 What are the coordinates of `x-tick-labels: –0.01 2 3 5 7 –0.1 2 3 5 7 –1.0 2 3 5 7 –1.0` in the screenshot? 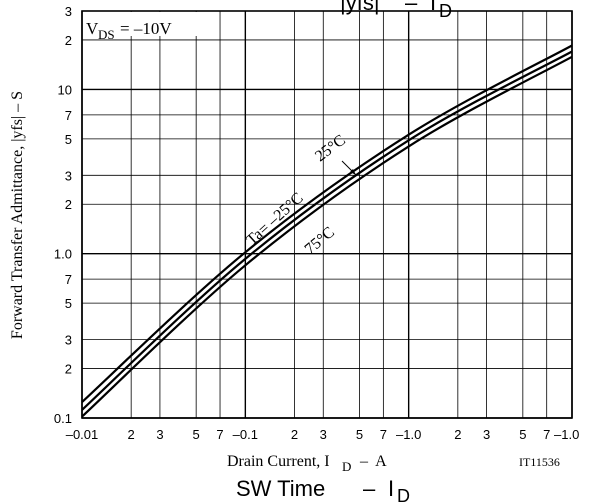 It's located at (323, 434).